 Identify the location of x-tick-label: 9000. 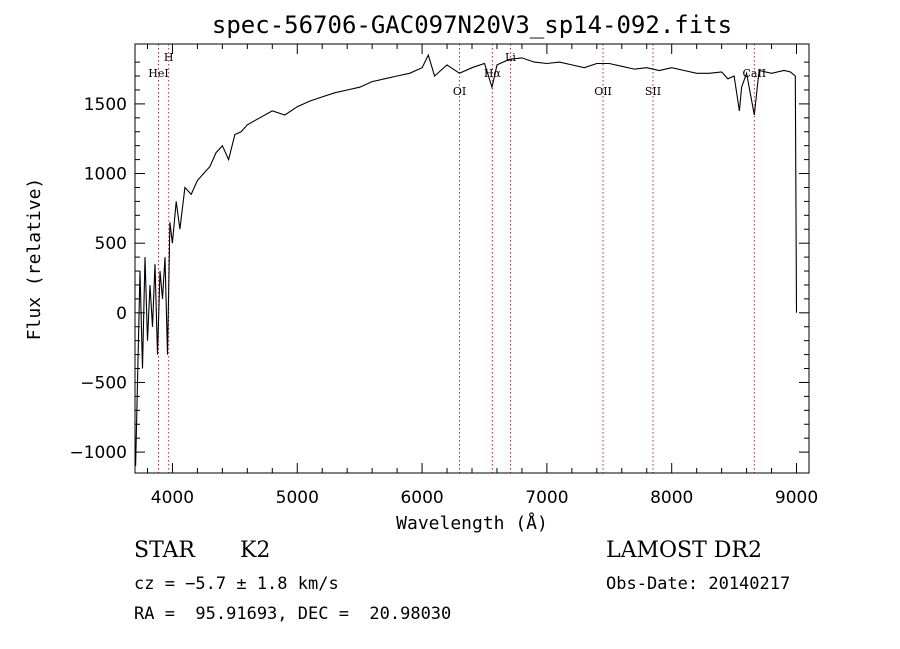
(796, 498).